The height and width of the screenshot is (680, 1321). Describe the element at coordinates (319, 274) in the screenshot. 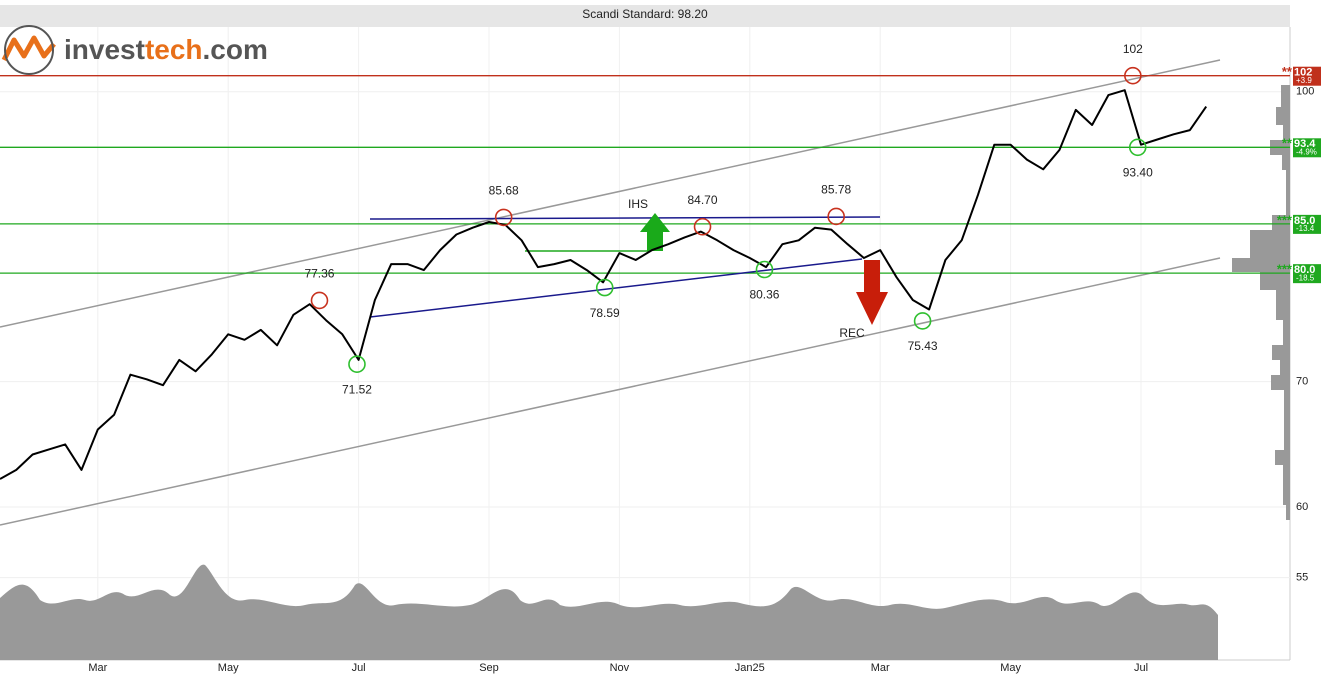

I see `pivot-label: 77.36` at that location.